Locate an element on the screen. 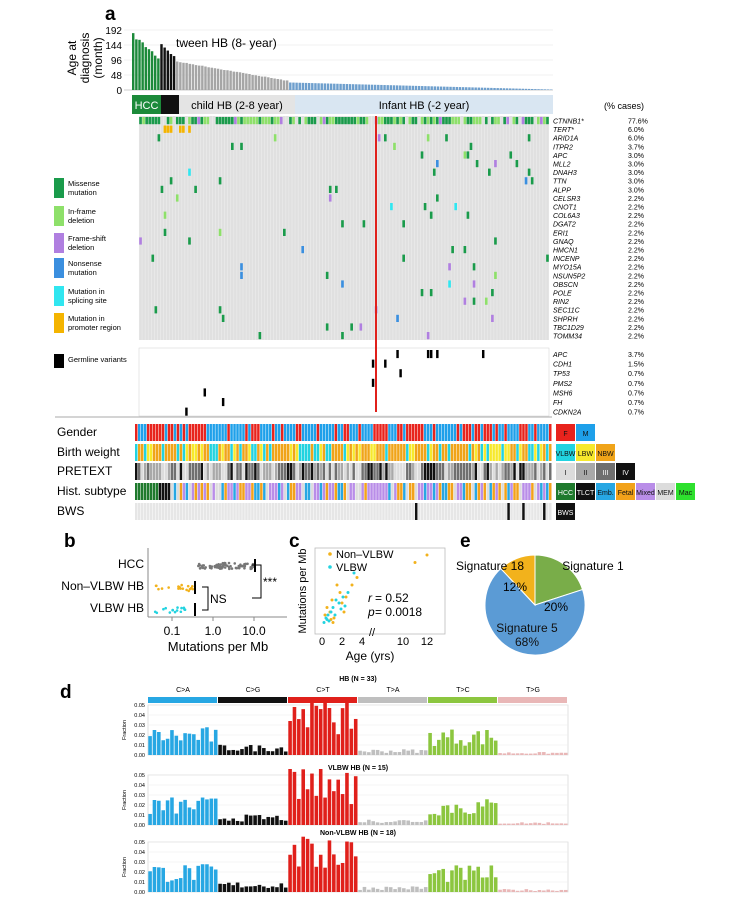  clinical-cells is located at coordinates (343, 472).